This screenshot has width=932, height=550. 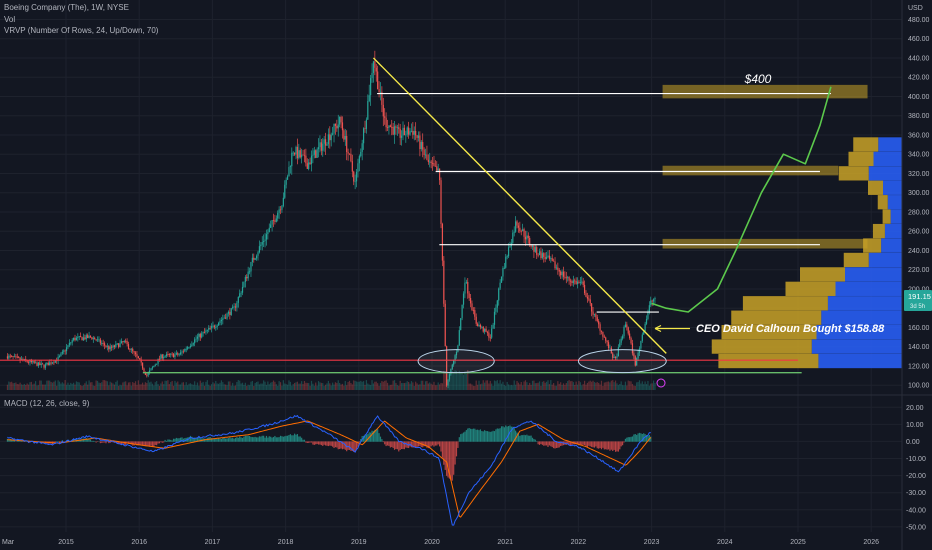 What do you see at coordinates (81, 30) in the screenshot?
I see `vrvp-indicator-label: VRVP (Number Of Rows, 24, Up/Down, 70)` at bounding box center [81, 30].